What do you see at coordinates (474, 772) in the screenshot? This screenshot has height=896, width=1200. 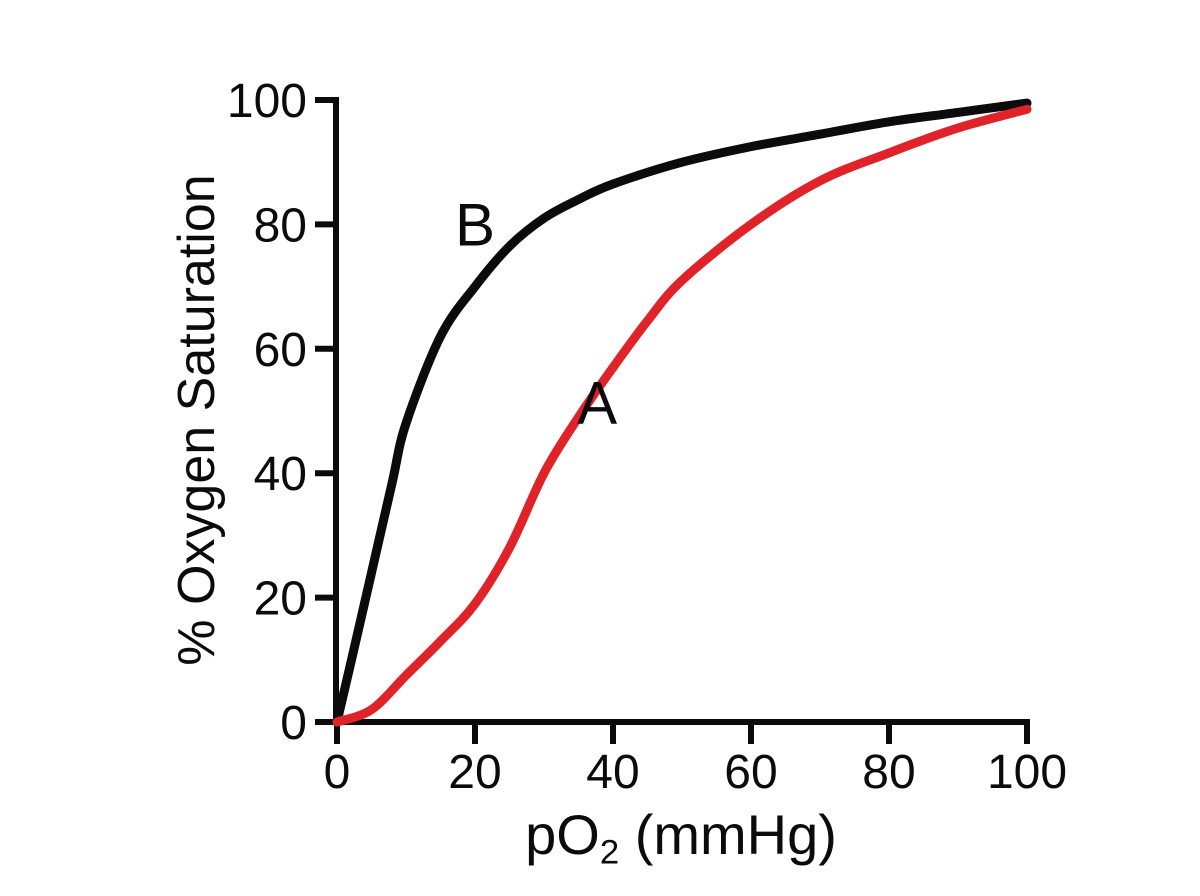 I see `x-tick-label: 20` at bounding box center [474, 772].